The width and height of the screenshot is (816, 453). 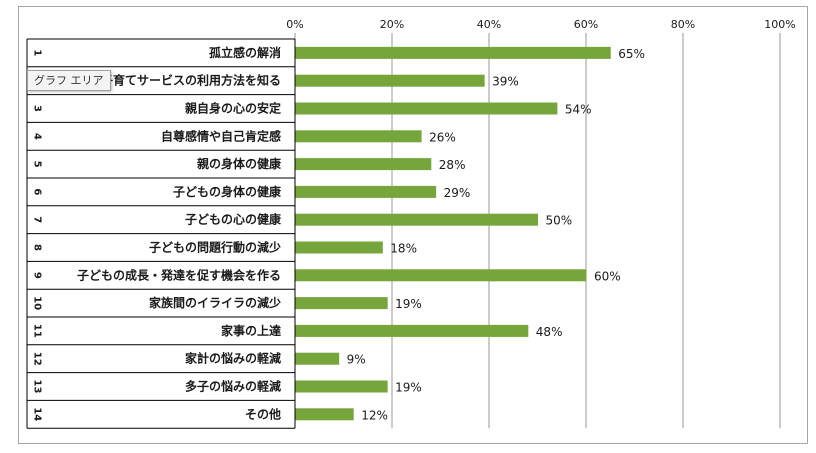 What do you see at coordinates (457, 193) in the screenshot?
I see `data-label: 29%` at bounding box center [457, 193].